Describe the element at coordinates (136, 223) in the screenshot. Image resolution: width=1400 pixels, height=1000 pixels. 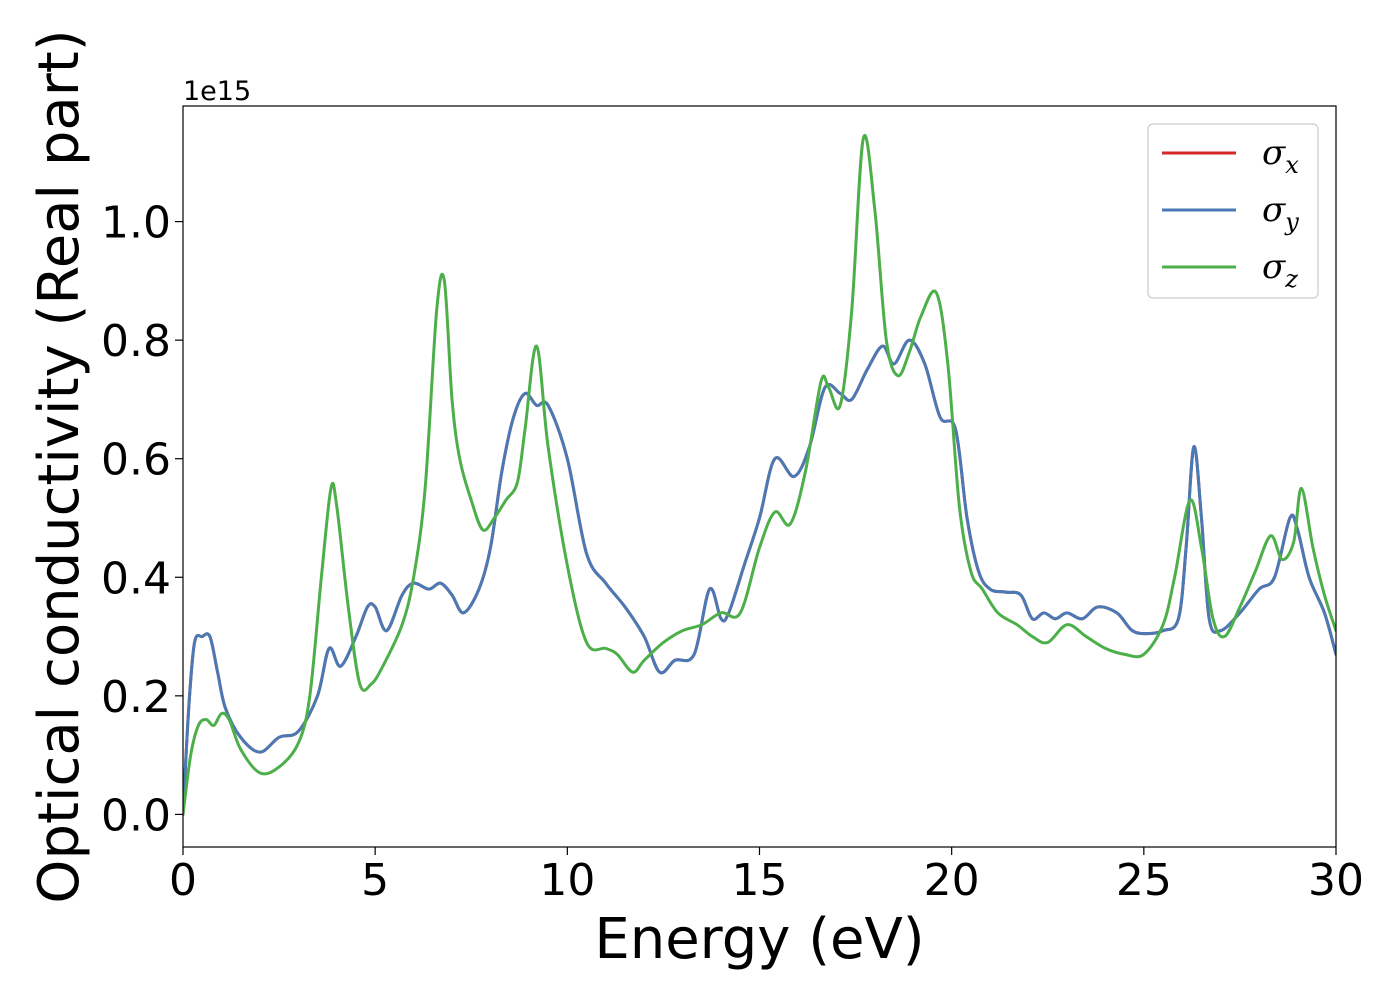
I see `y-tick-label: 1.0` at that location.